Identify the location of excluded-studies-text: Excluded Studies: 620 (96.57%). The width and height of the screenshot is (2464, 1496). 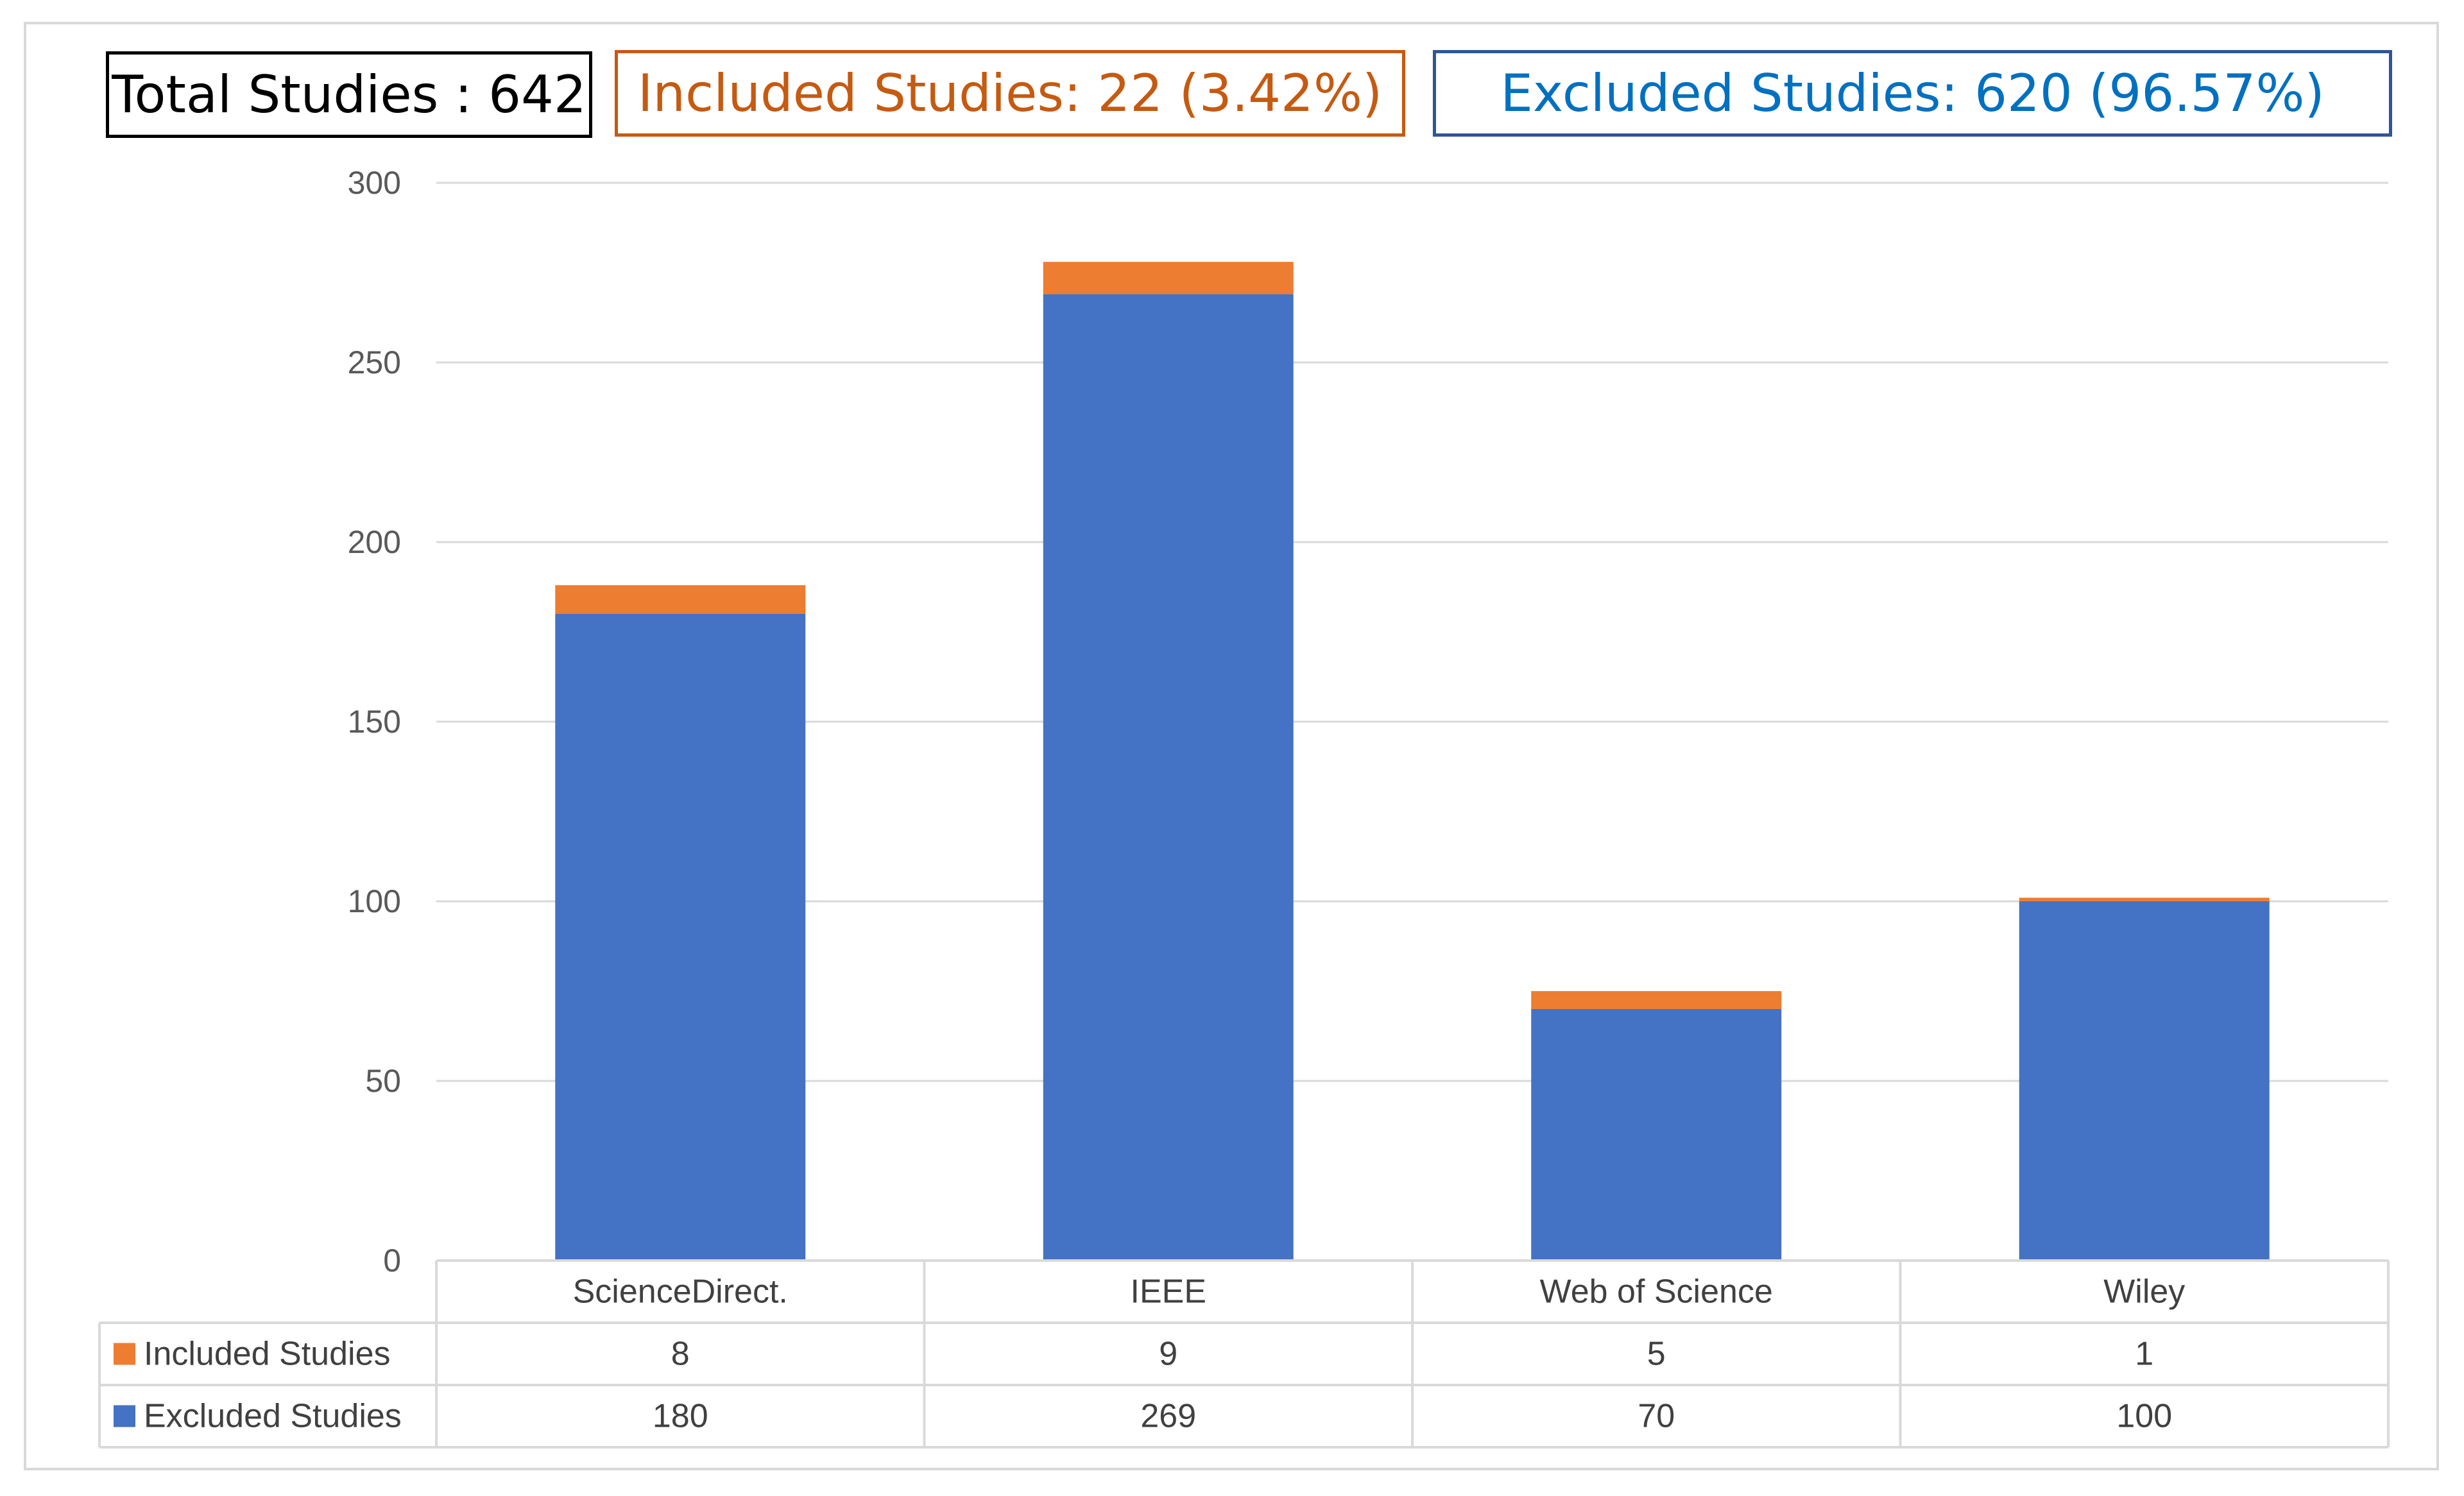
(1913, 93).